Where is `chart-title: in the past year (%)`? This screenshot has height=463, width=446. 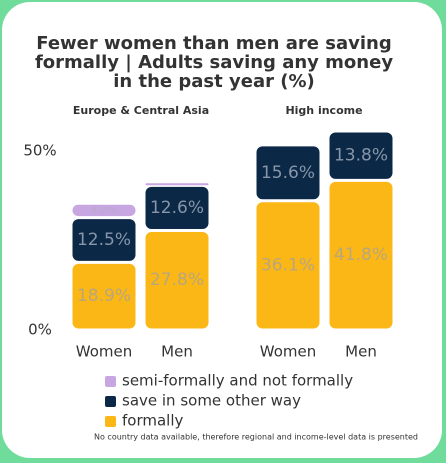
chart-title: in the past year (%) is located at coordinates (213, 81).